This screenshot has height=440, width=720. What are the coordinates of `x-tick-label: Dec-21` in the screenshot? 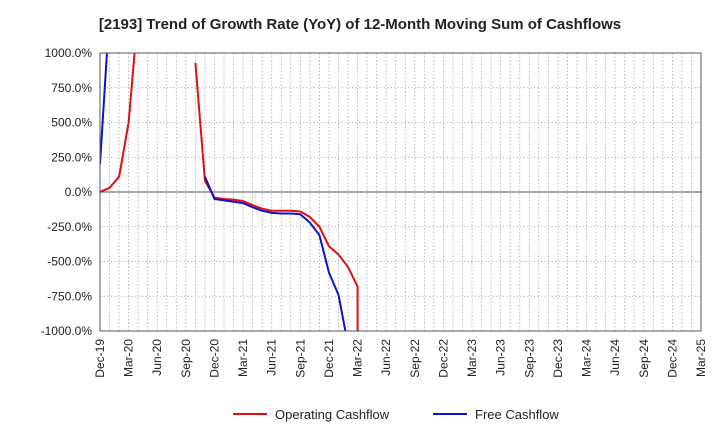 It's located at (329, 358).